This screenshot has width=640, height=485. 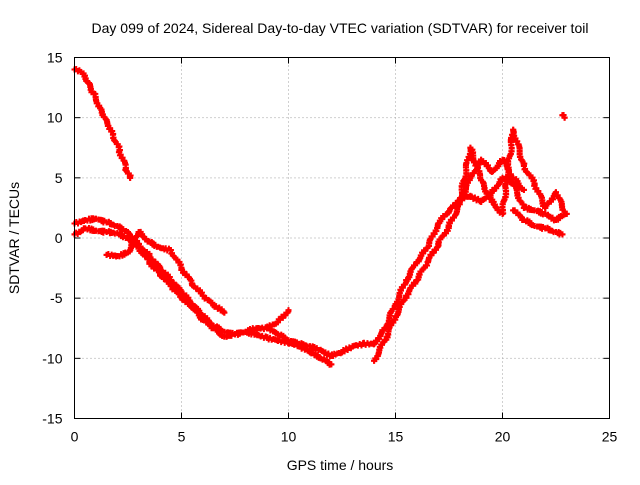 I want to click on y-tick-label: -10, so click(x=52, y=358).